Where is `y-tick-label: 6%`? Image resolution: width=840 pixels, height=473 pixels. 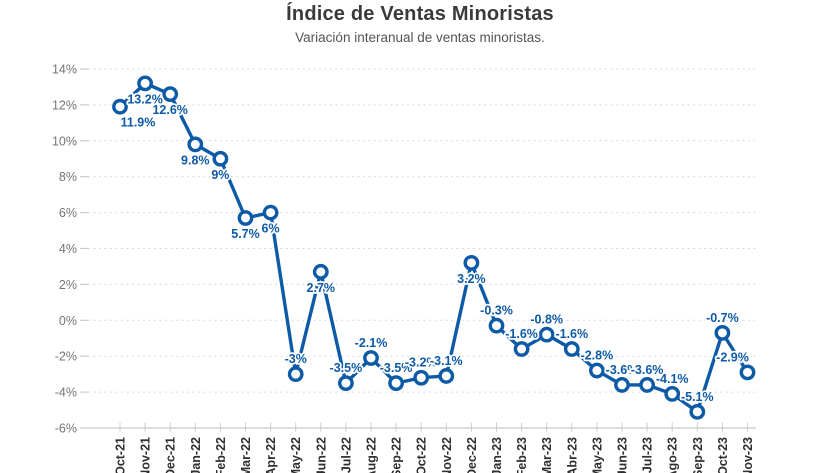
y-tick-label: 6% is located at coordinates (68, 213).